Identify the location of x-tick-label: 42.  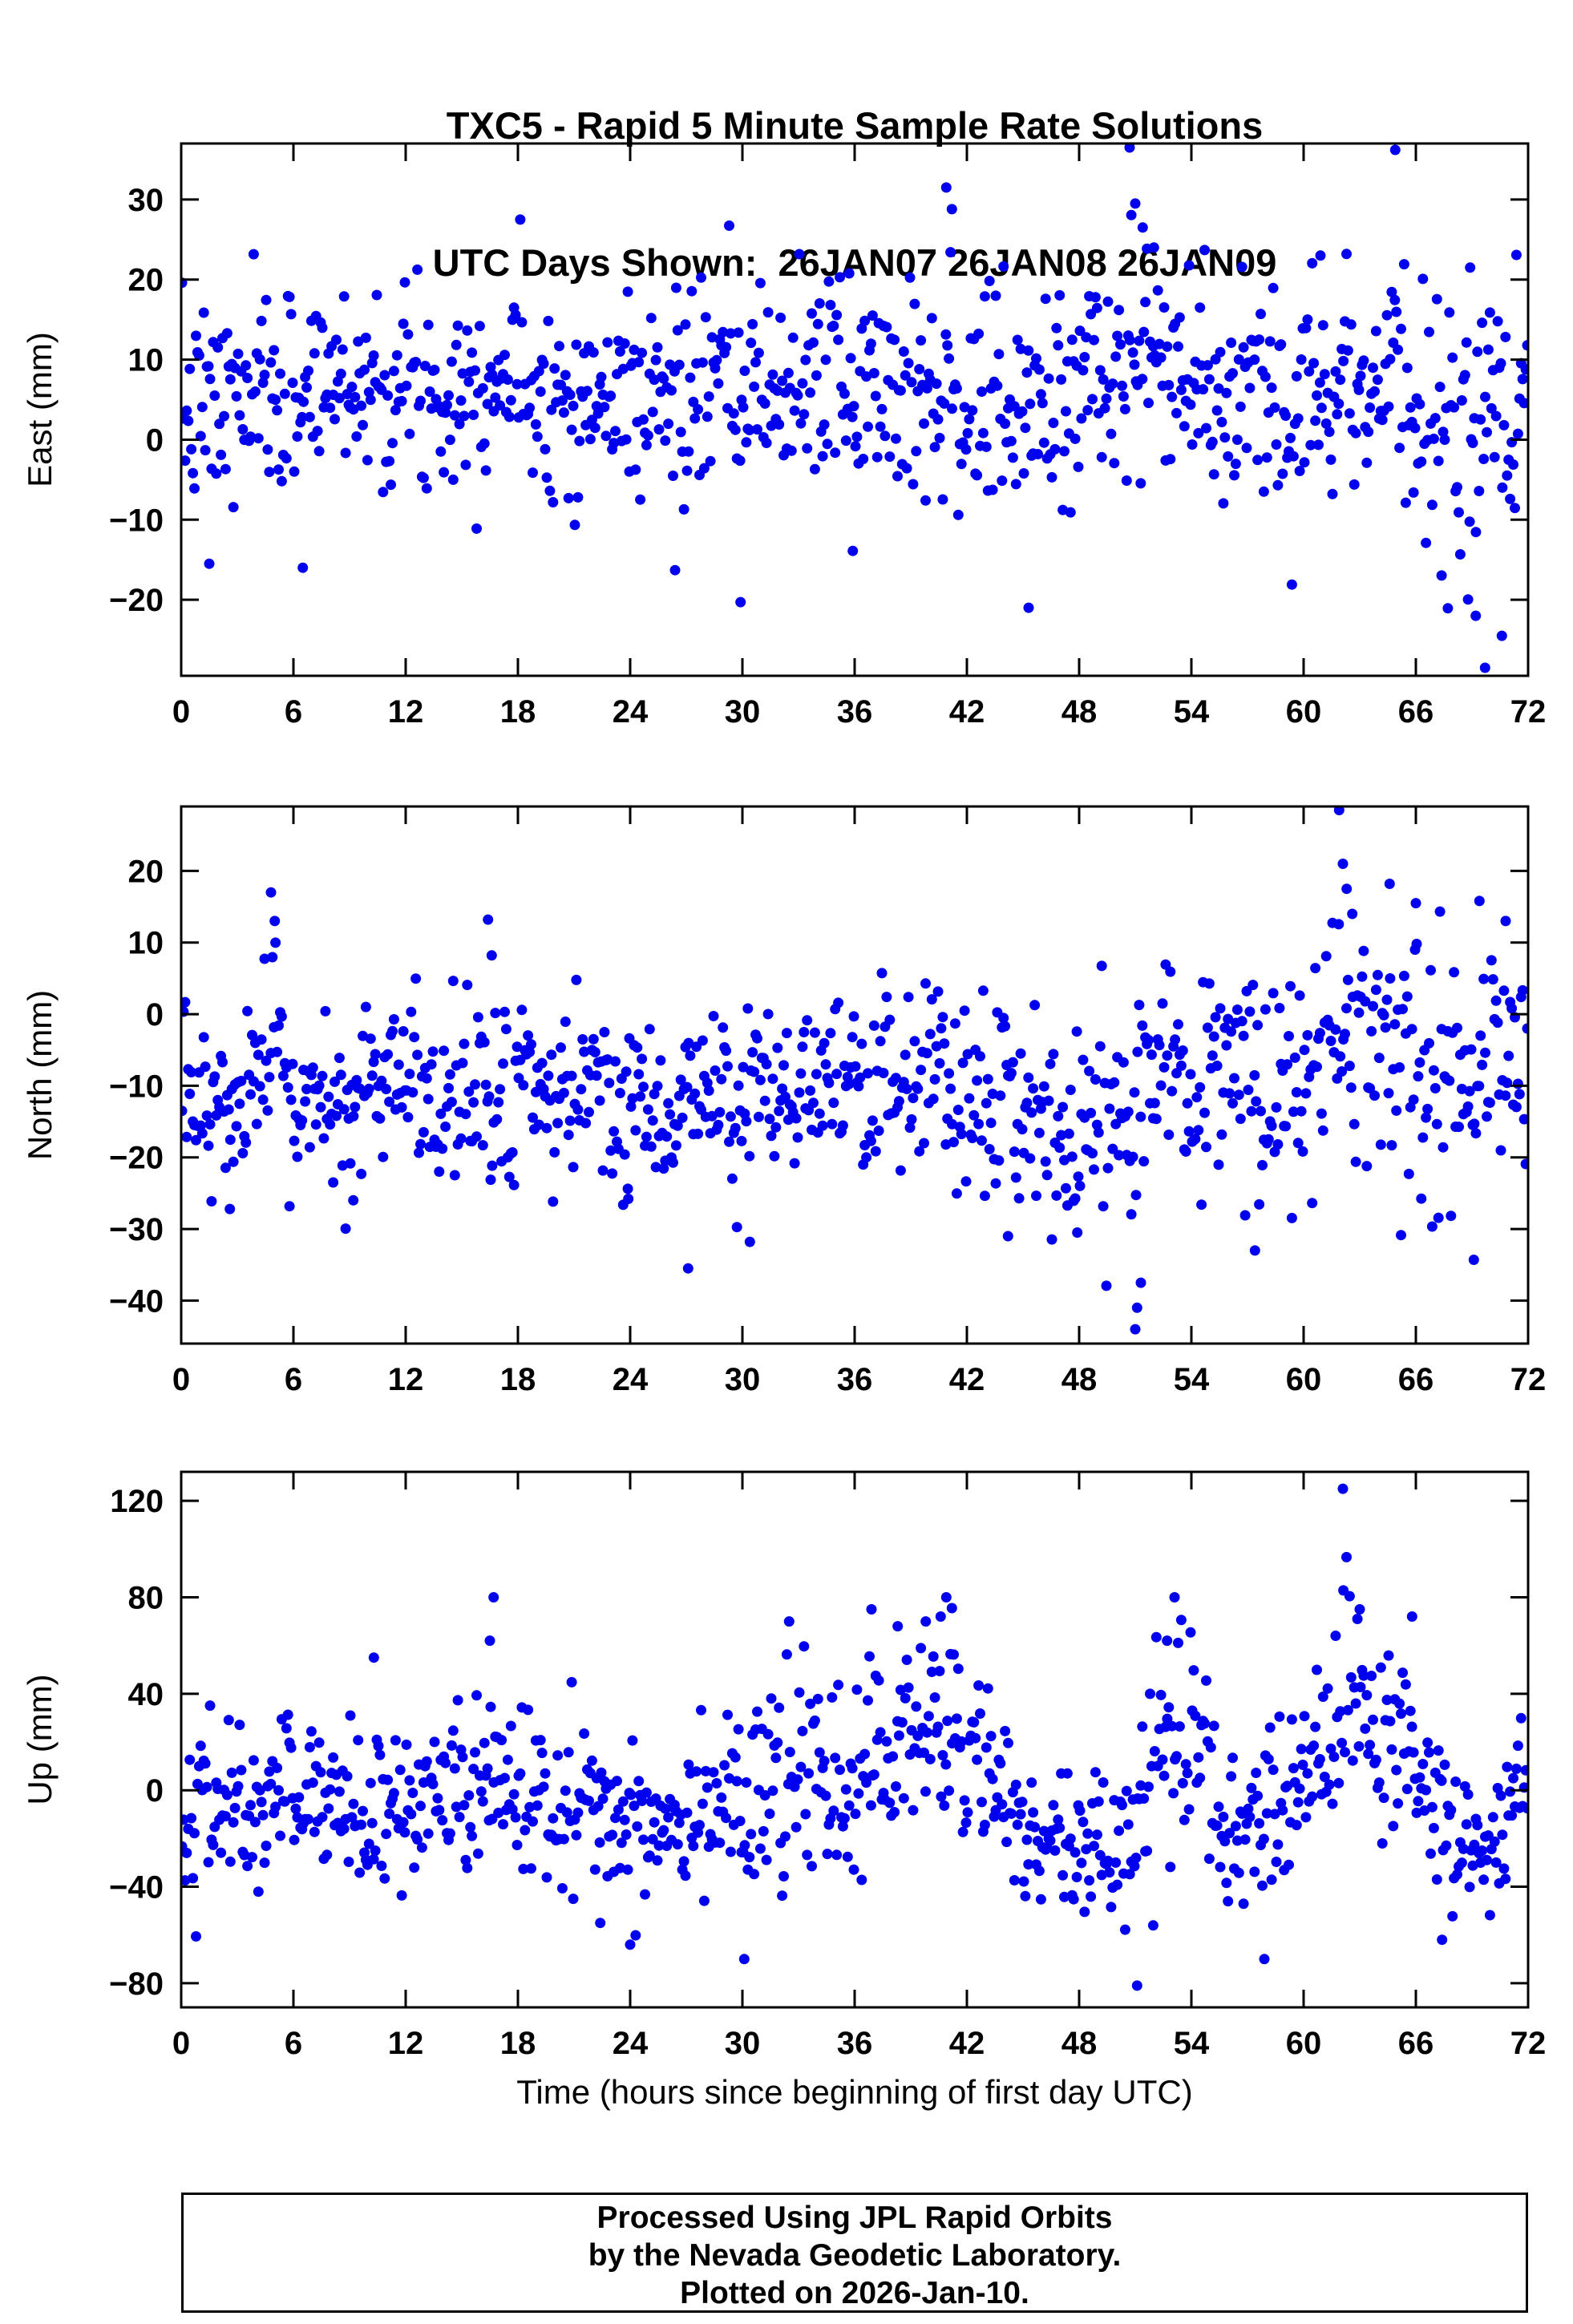
(967, 1379).